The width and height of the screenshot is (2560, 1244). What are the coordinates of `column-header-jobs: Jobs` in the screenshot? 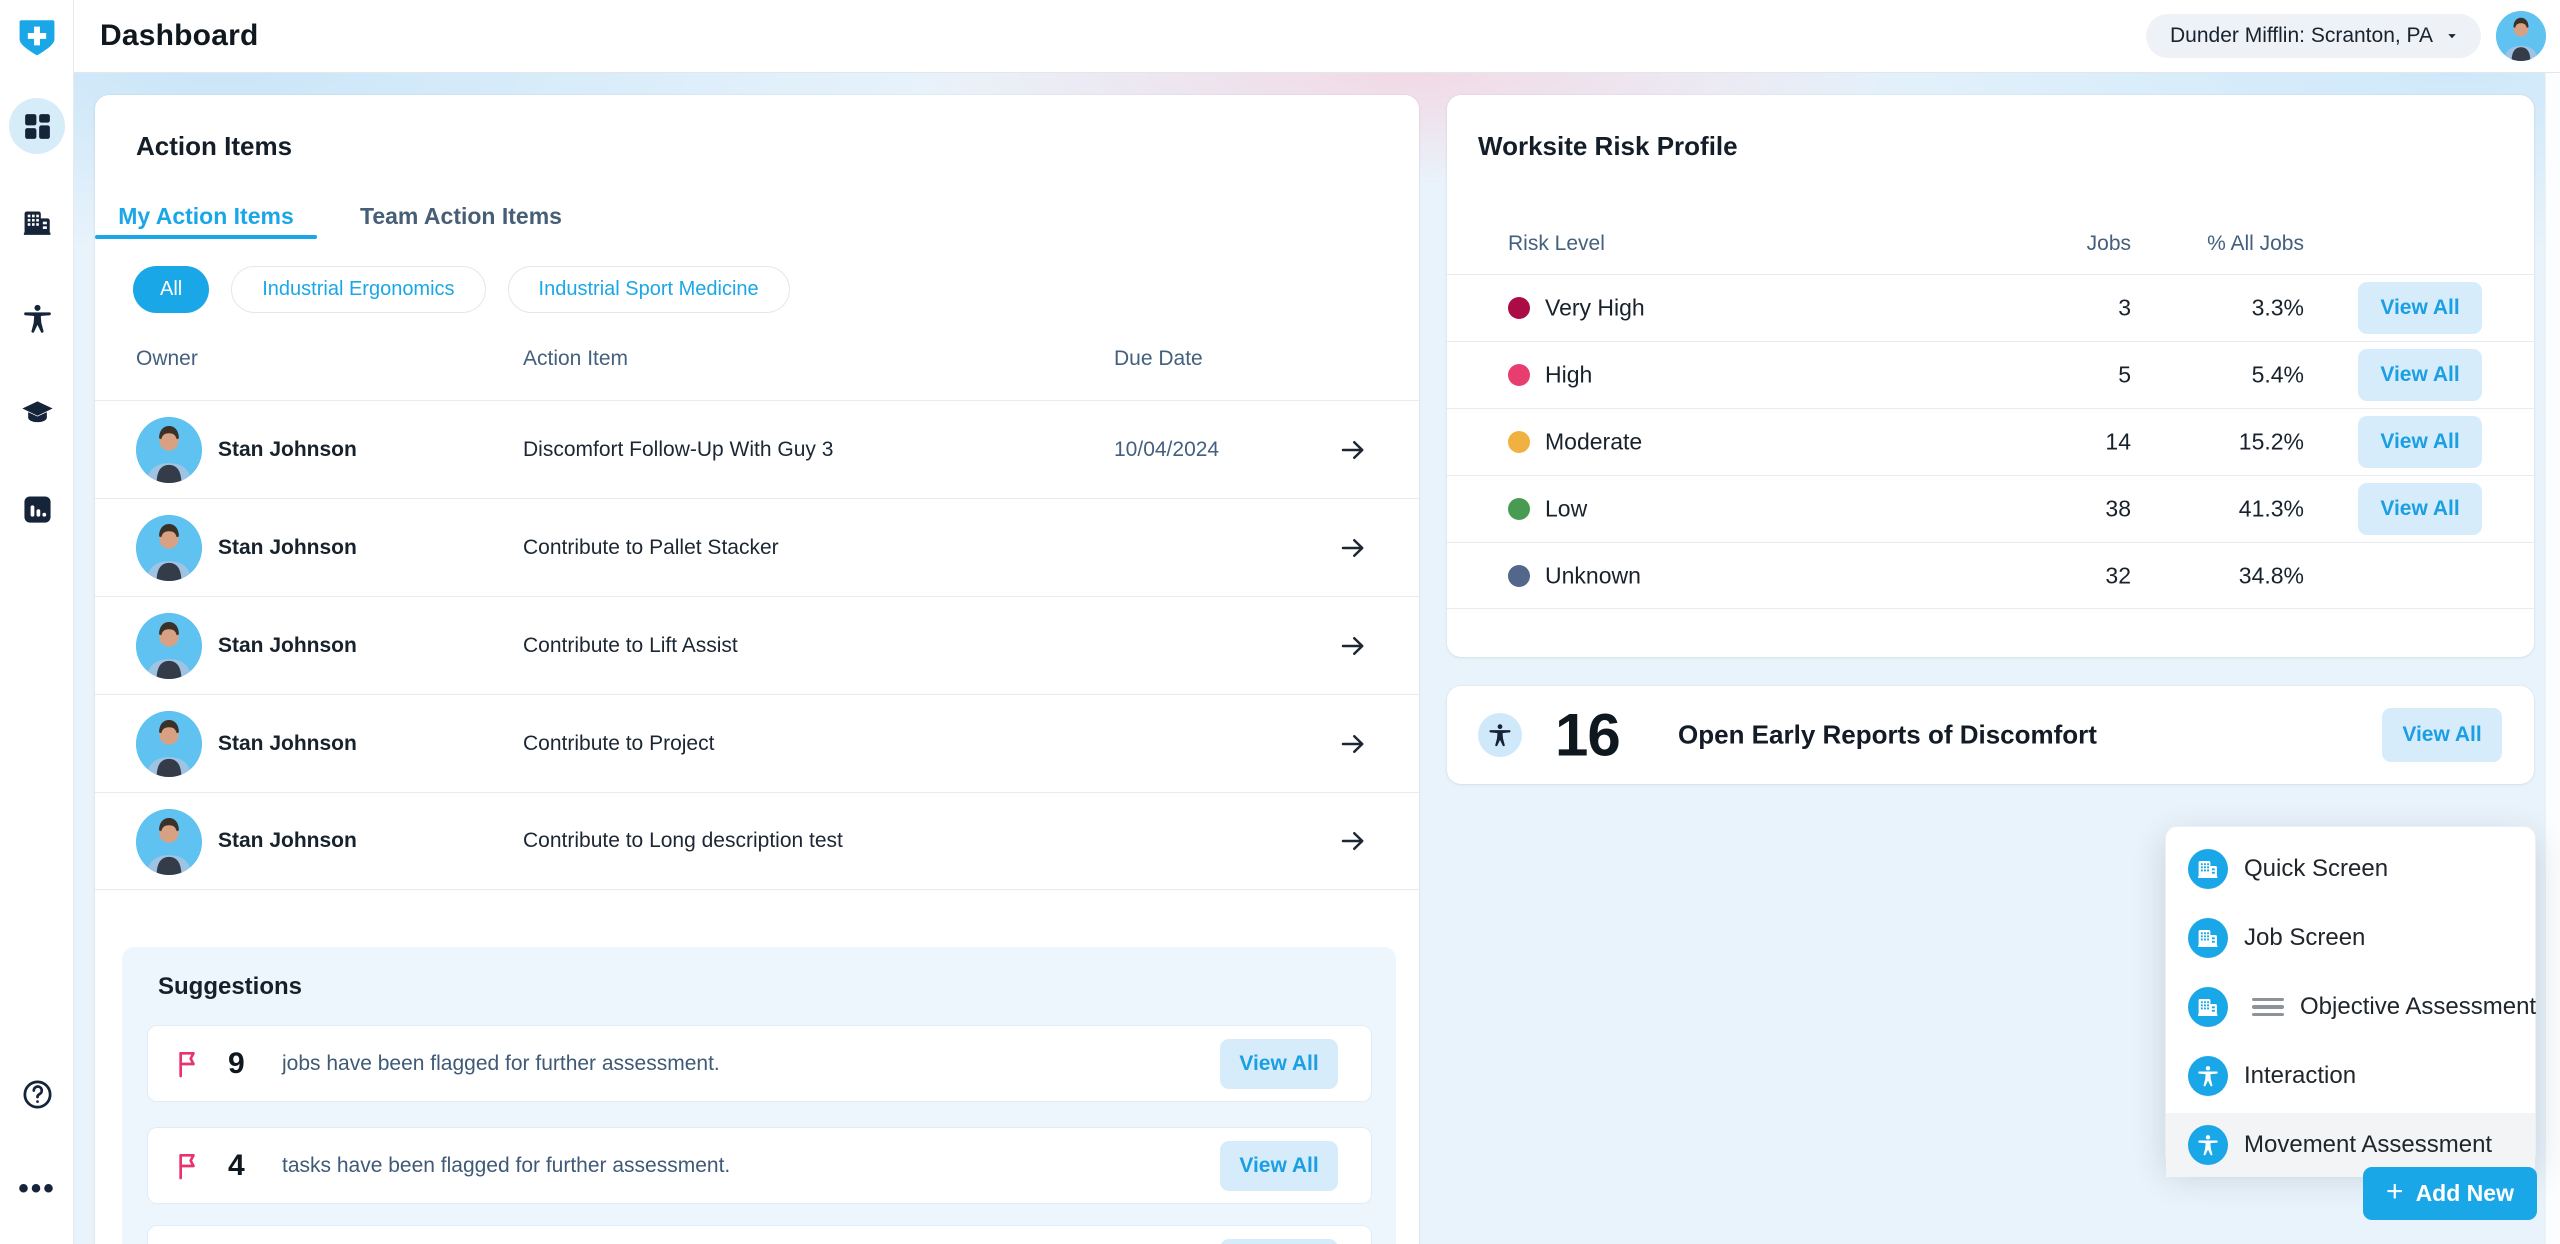 It's located at (2108, 243).